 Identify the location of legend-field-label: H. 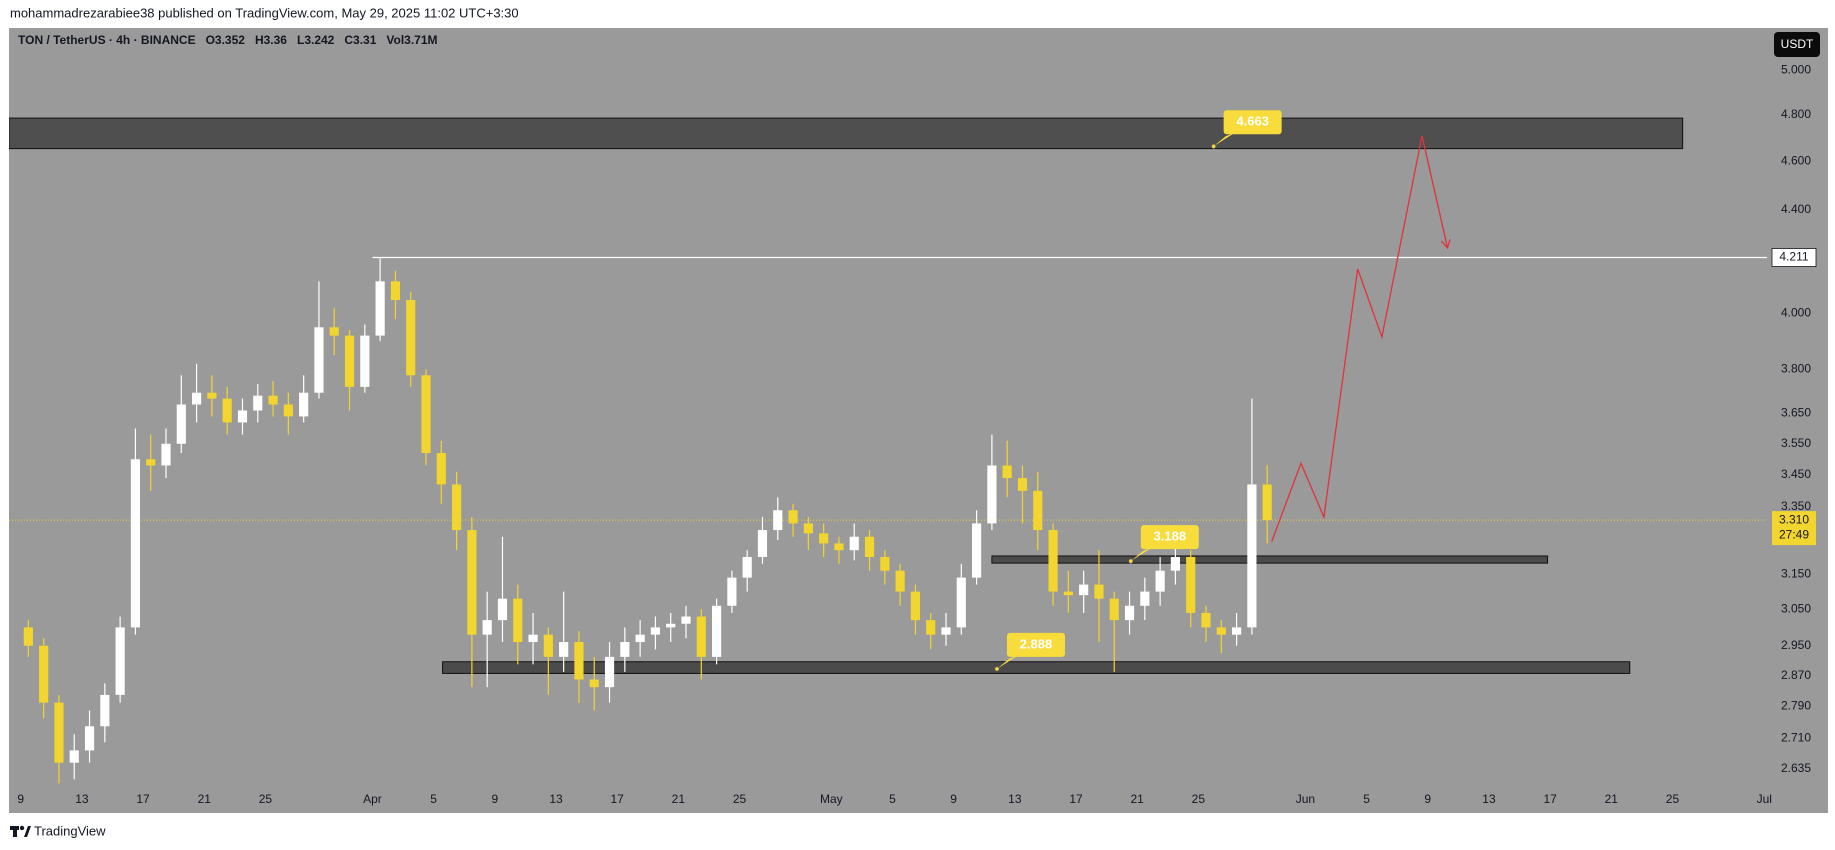
(259, 40).